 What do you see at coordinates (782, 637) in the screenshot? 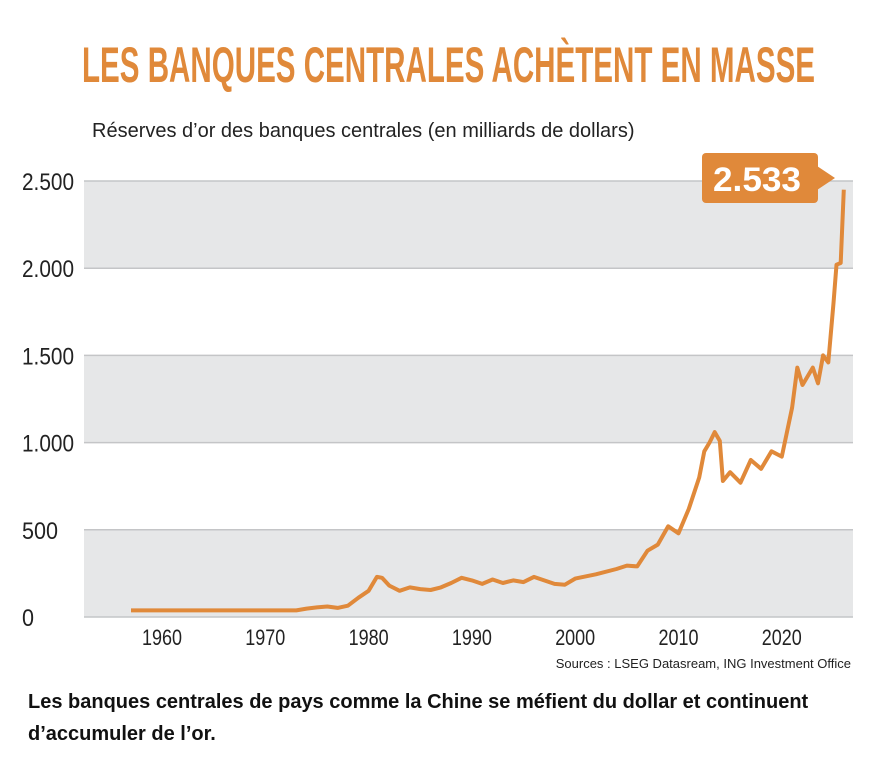
I see `x-tick-label: 2020` at bounding box center [782, 637].